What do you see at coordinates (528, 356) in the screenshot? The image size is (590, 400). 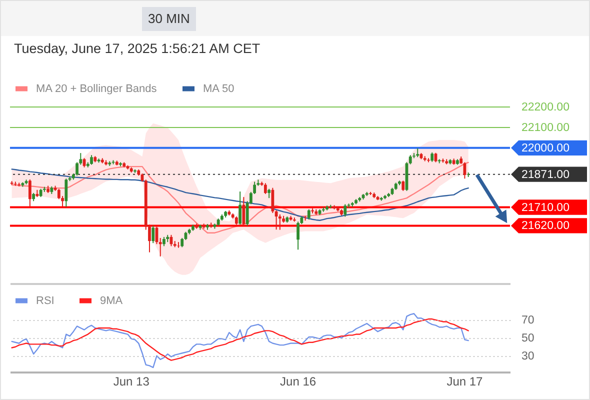 I see `y-tick-label: 30` at bounding box center [528, 356].